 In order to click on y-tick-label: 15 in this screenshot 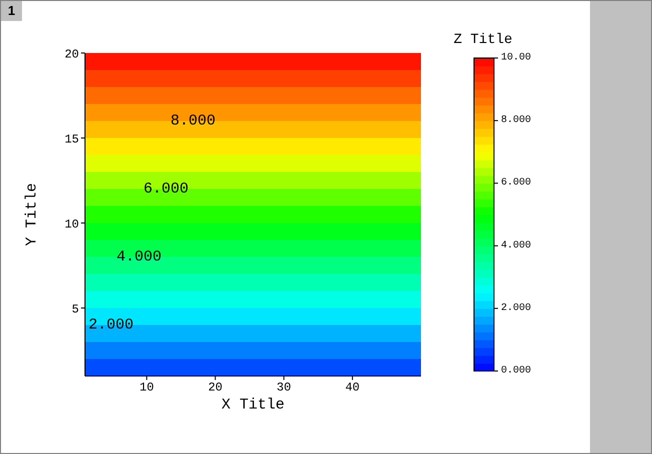, I will do `click(71, 139)`.